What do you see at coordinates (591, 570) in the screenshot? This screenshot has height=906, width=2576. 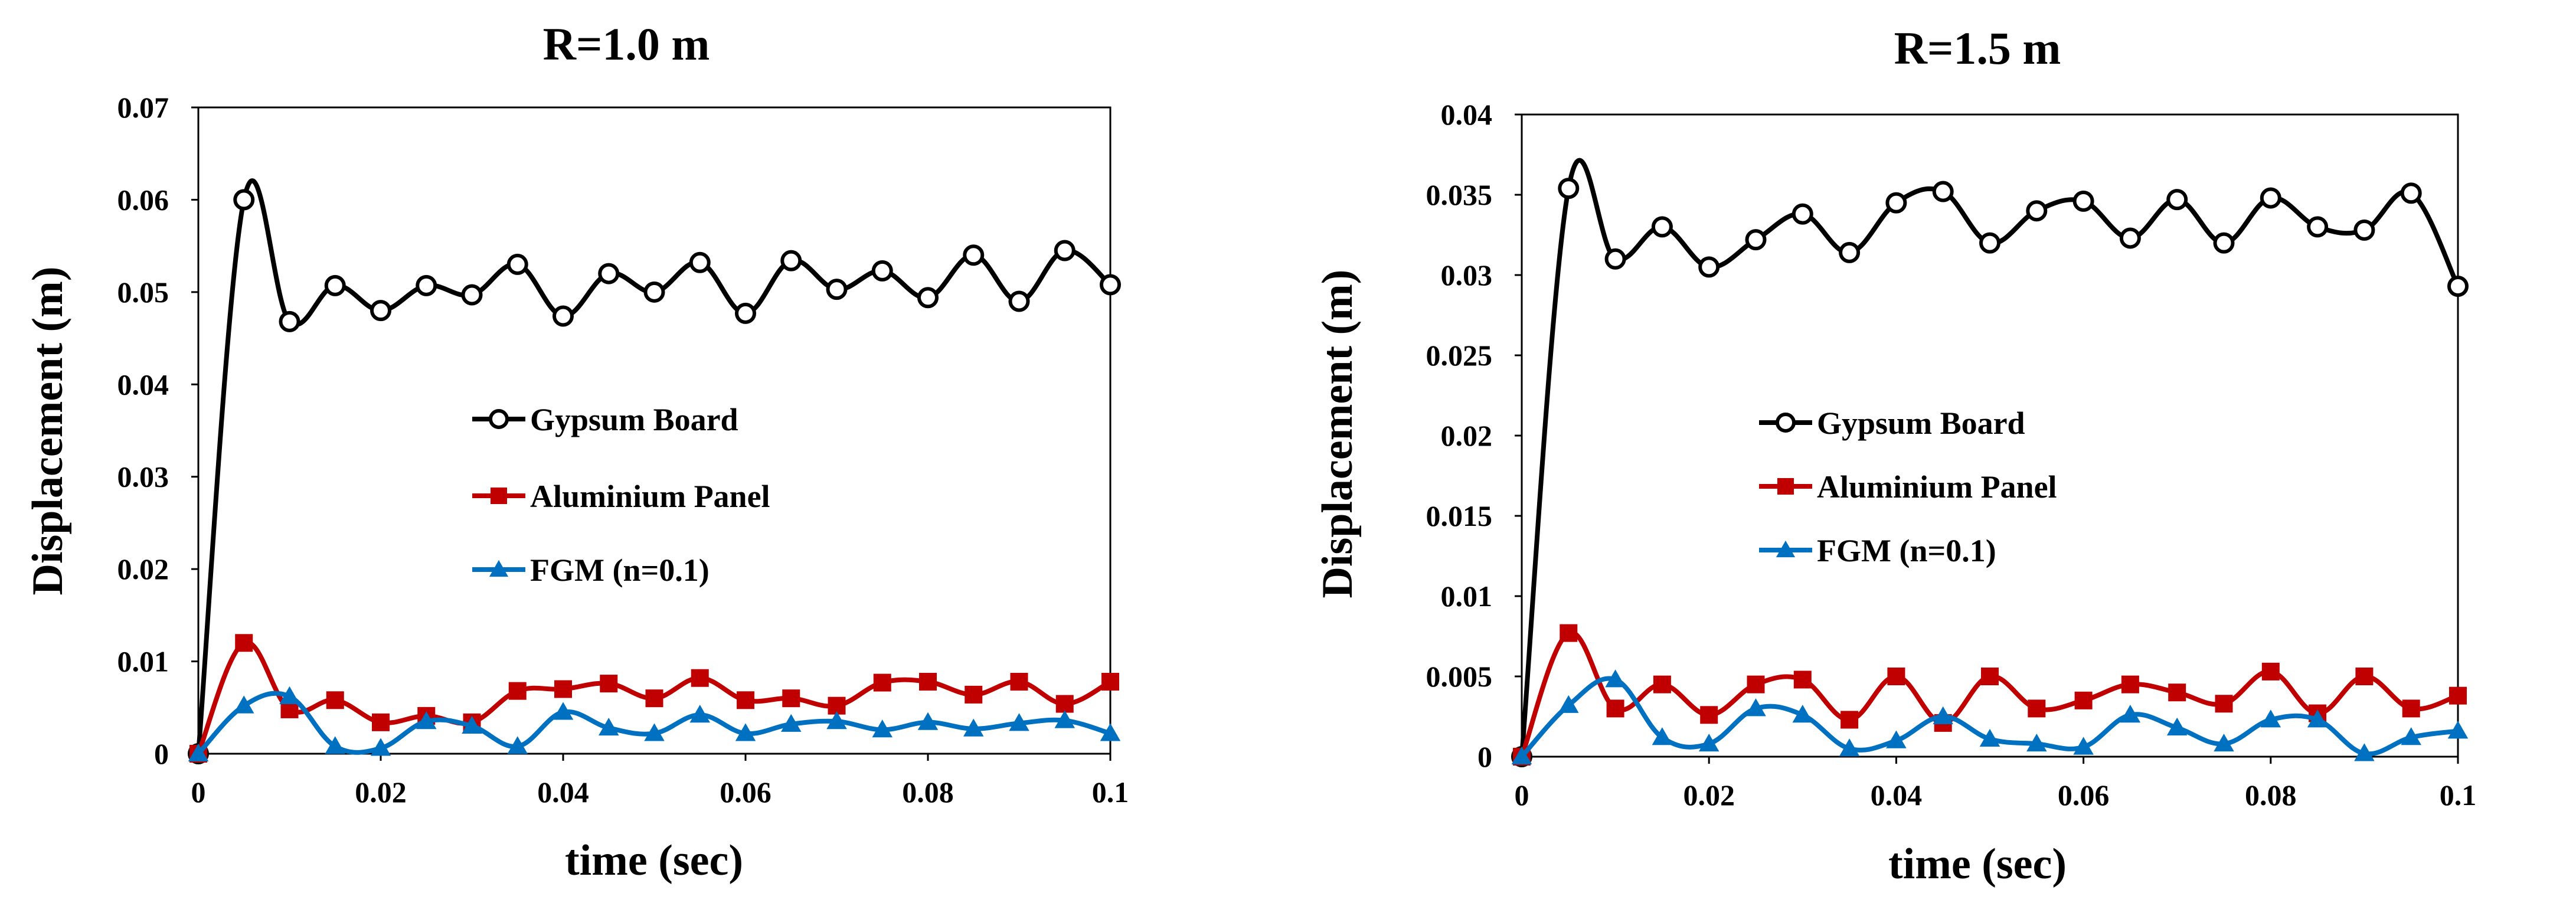 I see `legend-item-fgm-n-0-1: FGM (n=0.1)` at bounding box center [591, 570].